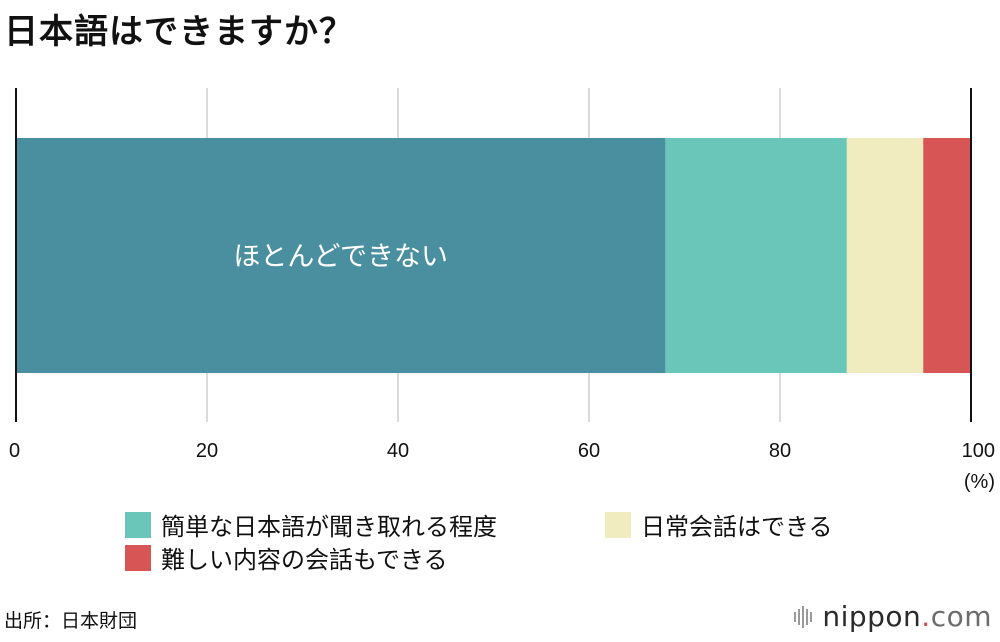 The width and height of the screenshot is (1000, 642). I want to click on legend-label: 日常会話はできる, so click(737, 527).